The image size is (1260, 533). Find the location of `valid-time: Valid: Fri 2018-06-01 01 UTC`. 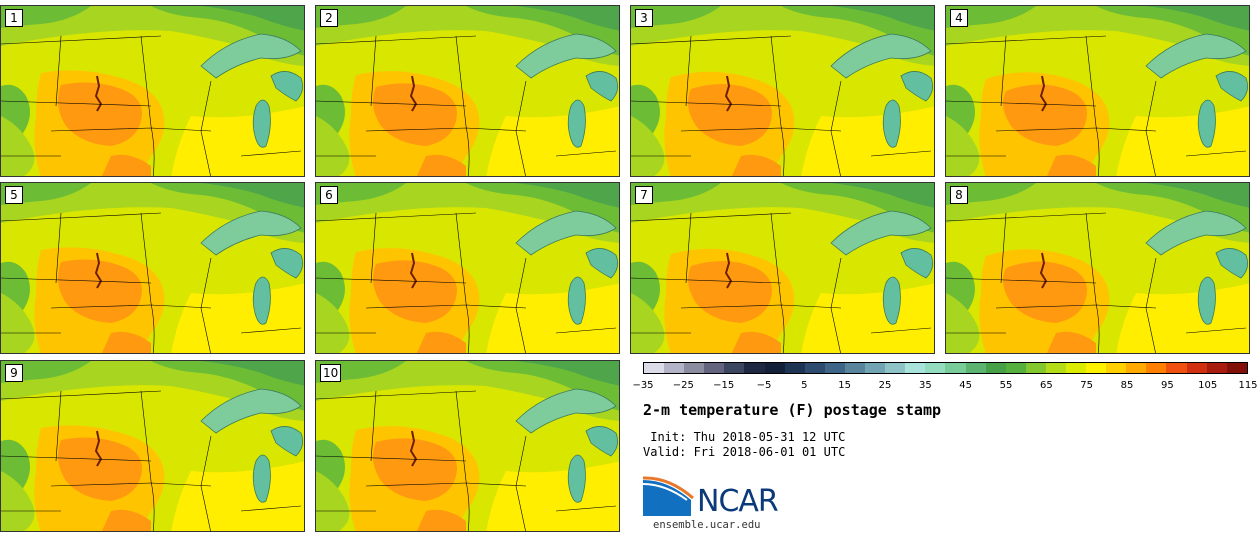

valid-time: Valid: Fri 2018-06-01 01 UTC is located at coordinates (744, 452).